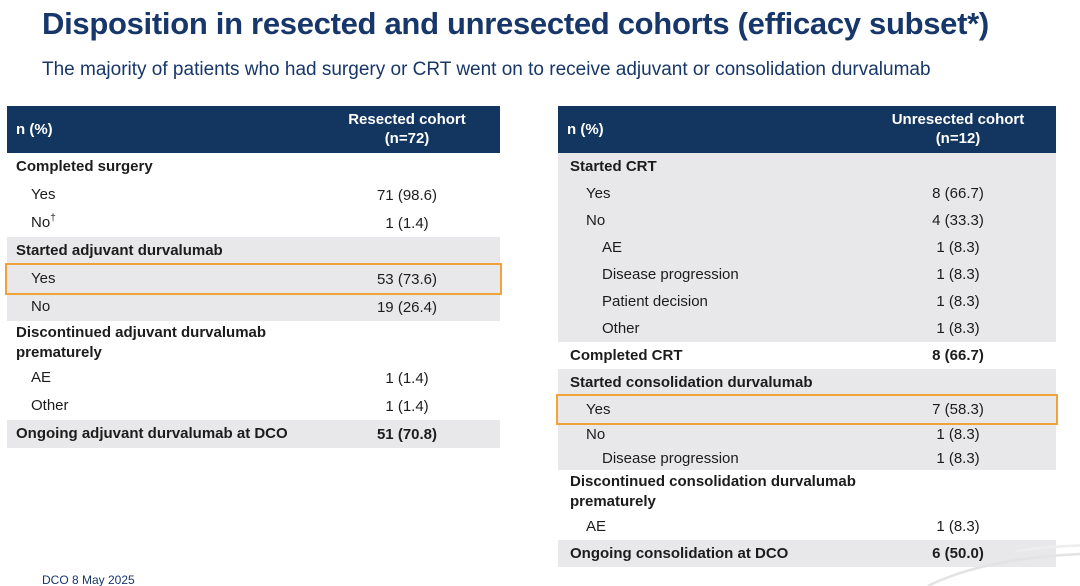  I want to click on row-value: 6 (50.0), so click(958, 553).